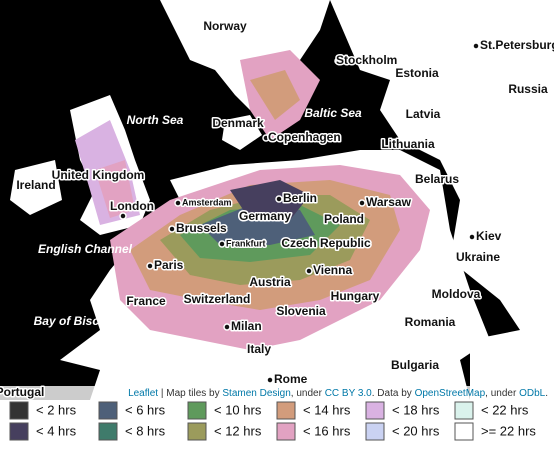 Image resolution: width=554 pixels, height=449 pixels. Describe the element at coordinates (344, 219) in the screenshot. I see `place-label: Poland` at that location.